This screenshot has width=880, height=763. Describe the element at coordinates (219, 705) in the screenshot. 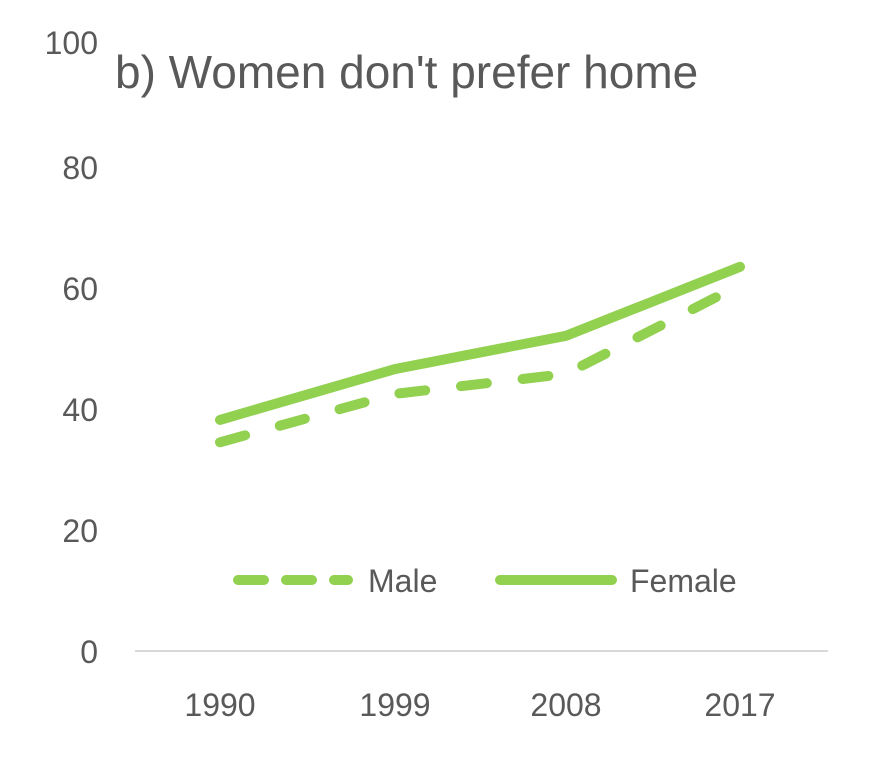

I see `x-tick-label: 1990` at that location.